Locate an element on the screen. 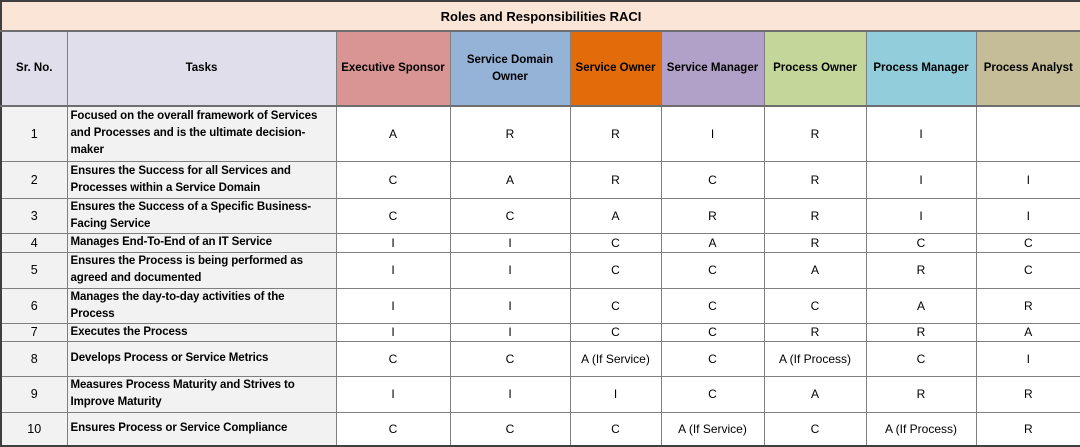 This screenshot has width=1080, height=447. sr-no-cell: 9 is located at coordinates (34, 394).